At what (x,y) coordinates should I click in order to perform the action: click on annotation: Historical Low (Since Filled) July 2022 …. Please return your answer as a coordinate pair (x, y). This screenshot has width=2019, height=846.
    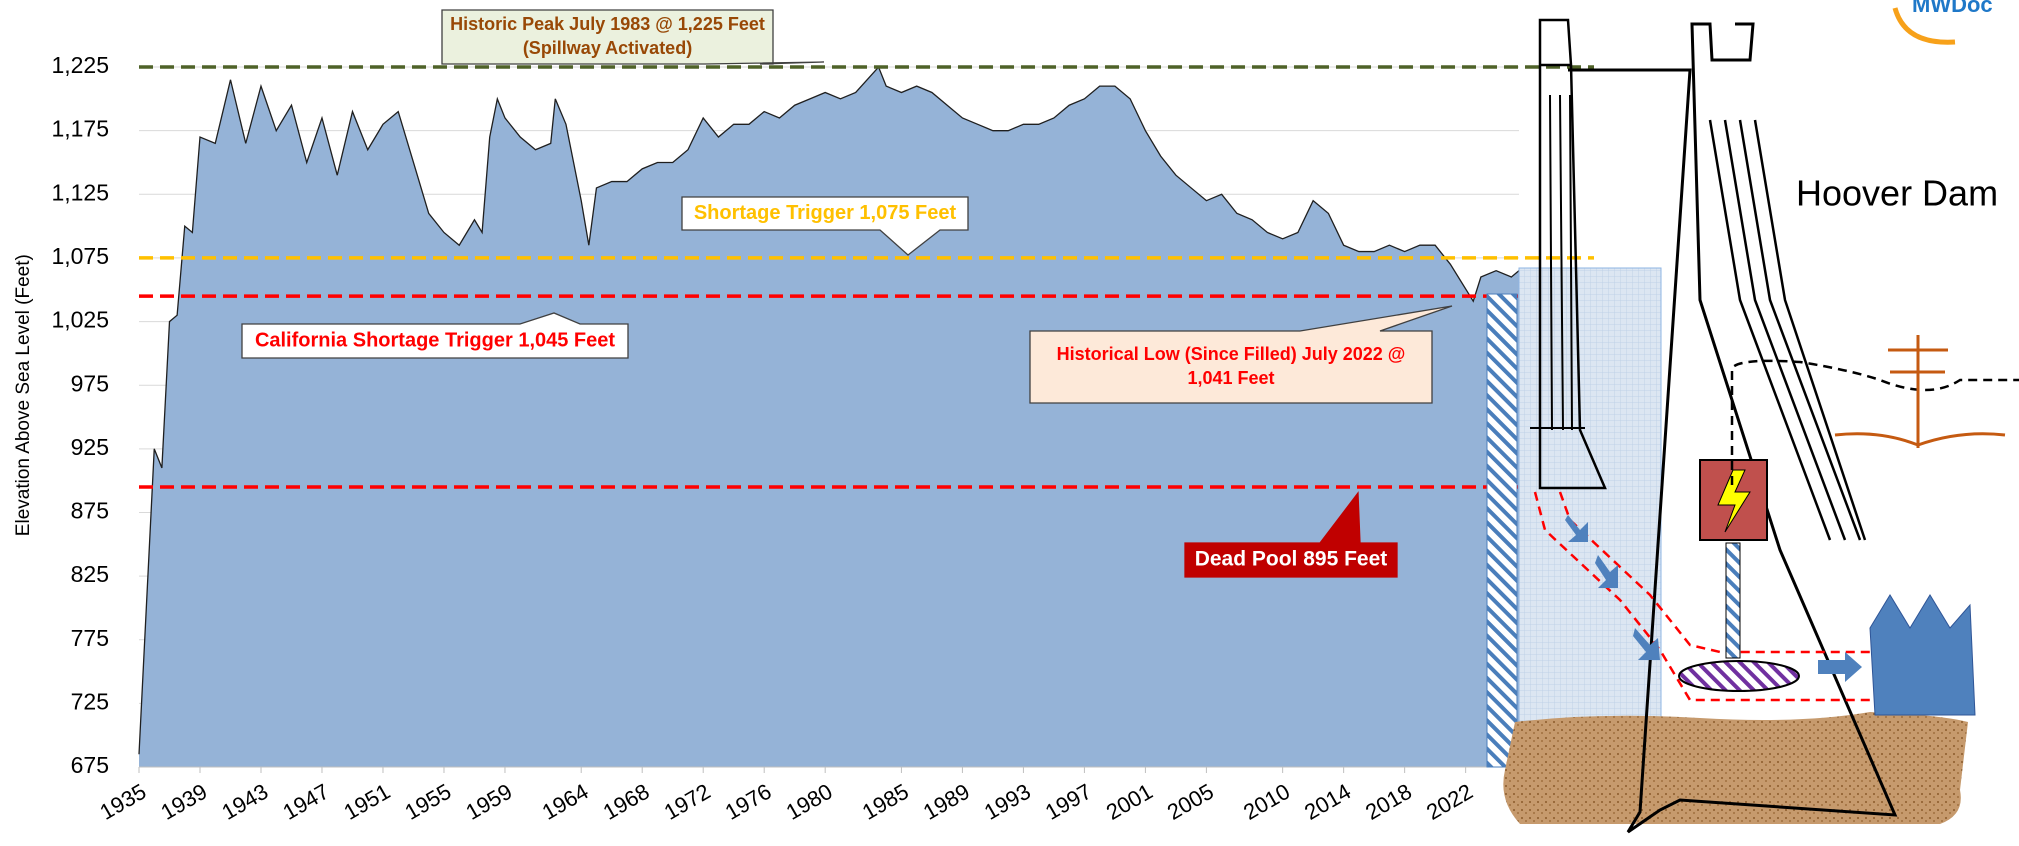
    Looking at the image, I should click on (1241, 354).